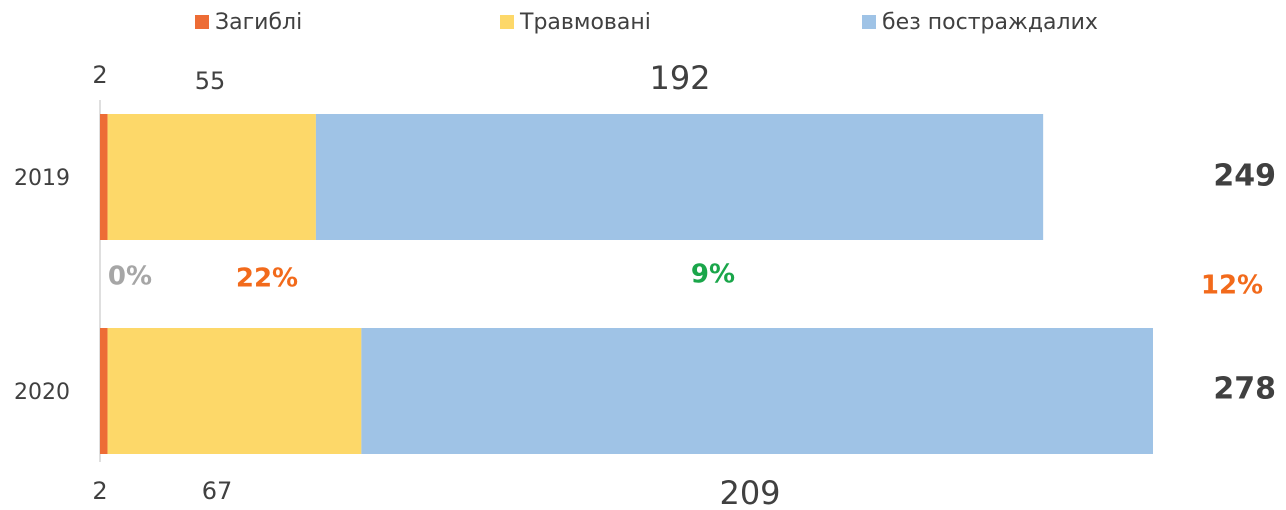 The width and height of the screenshot is (1286, 510). What do you see at coordinates (130, 277) in the screenshot?
I see `change-label: 0%` at bounding box center [130, 277].